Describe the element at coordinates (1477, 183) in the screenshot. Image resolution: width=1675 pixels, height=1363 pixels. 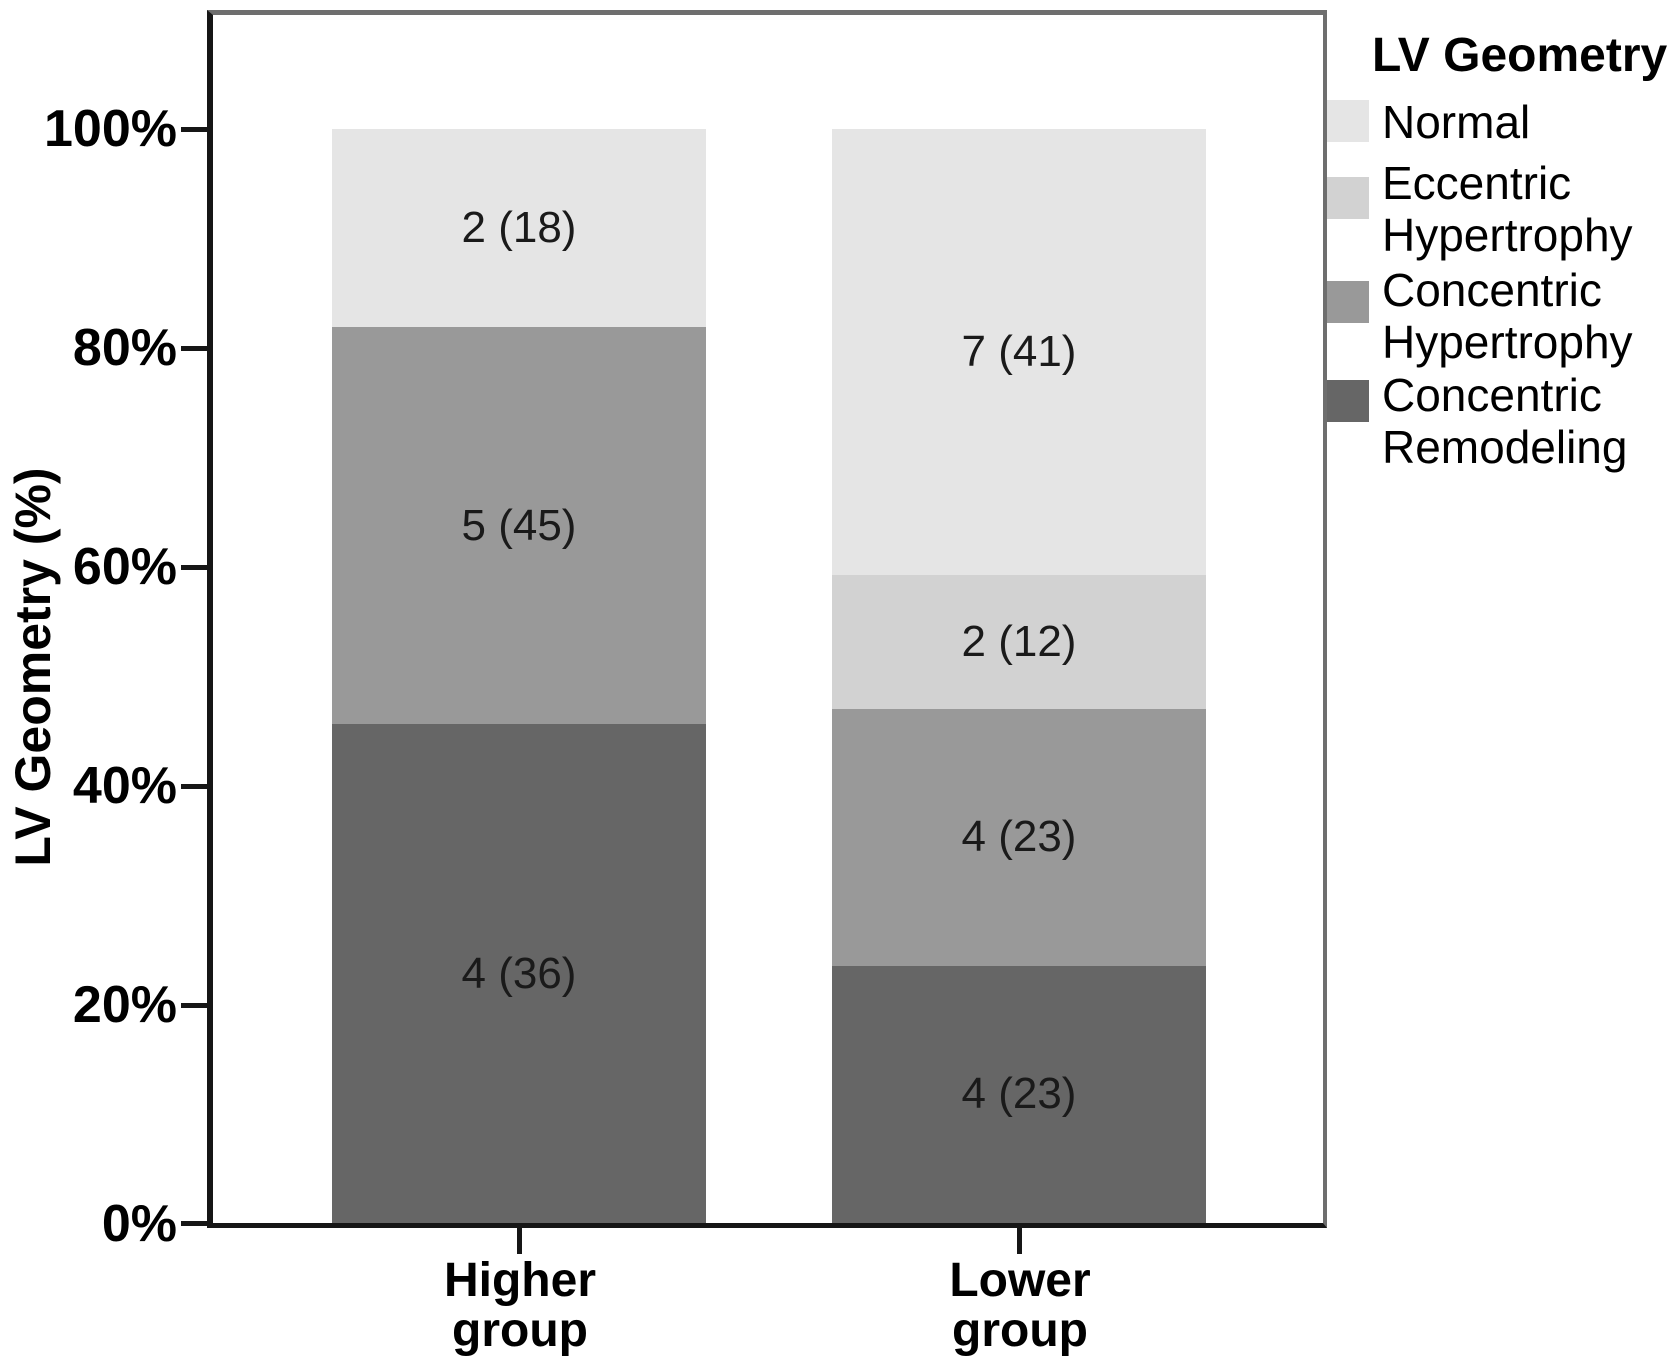
I see `legend-label-line: Eccentric` at that location.